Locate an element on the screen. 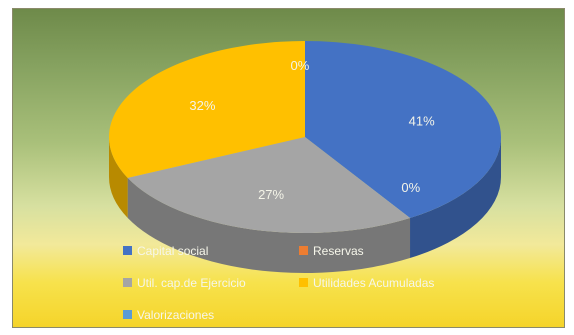  legend-item-1: Reservas is located at coordinates (331, 251).